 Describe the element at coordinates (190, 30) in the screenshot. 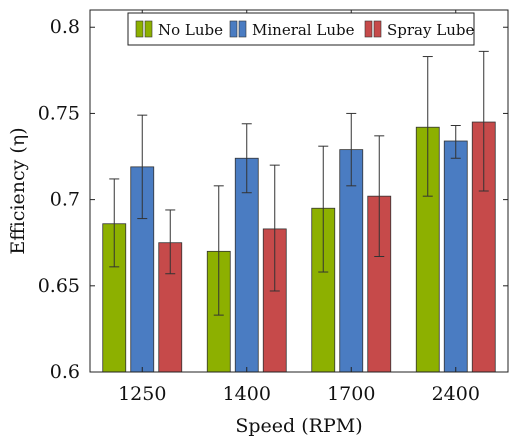

I see `legend-label: No Lube` at that location.